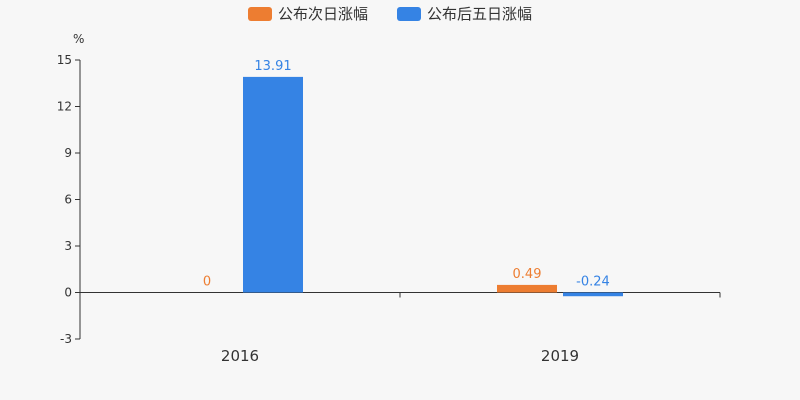 This screenshot has width=800, height=400. What do you see at coordinates (390, 14) in the screenshot?
I see `legend: 公布次日涨幅 公布后五日涨幅` at bounding box center [390, 14].